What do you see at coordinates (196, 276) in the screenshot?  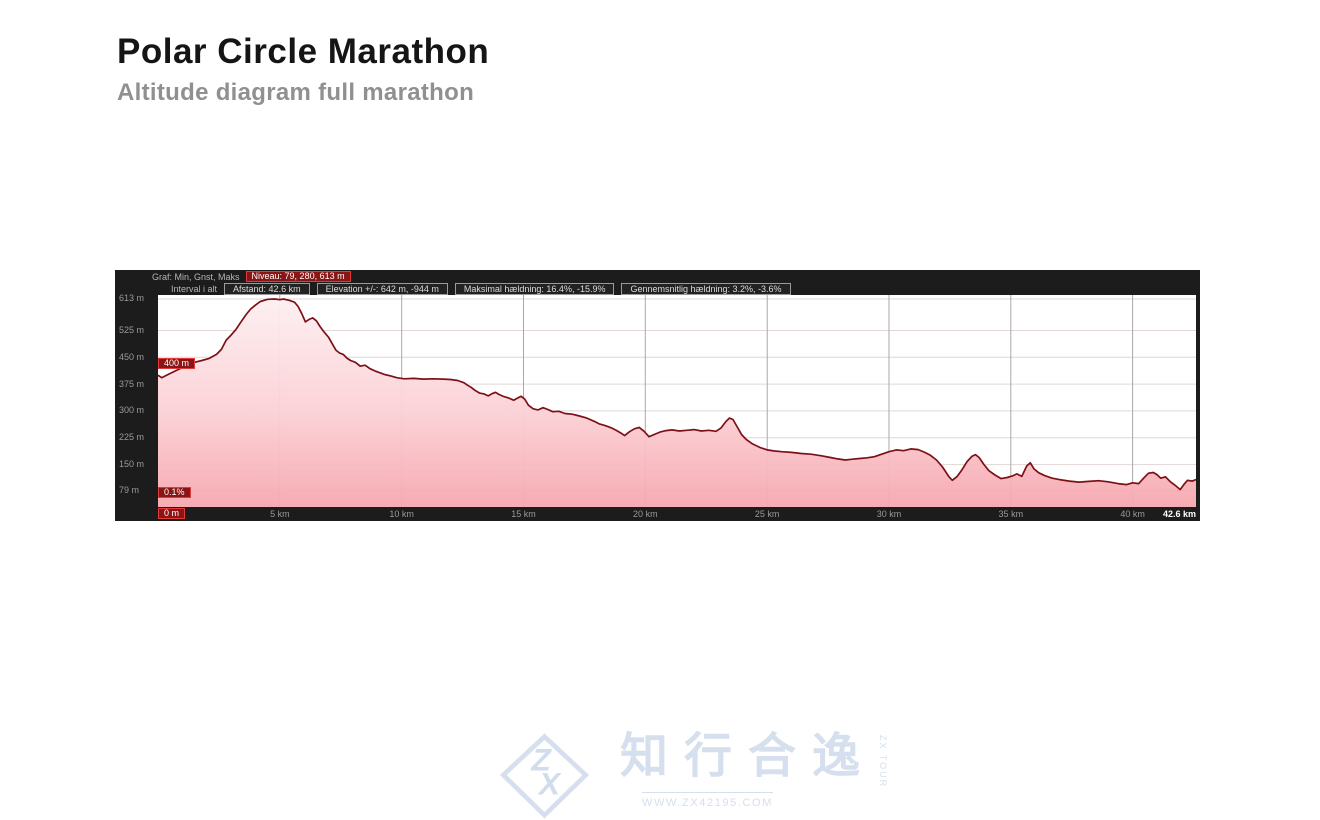 I see `graph-minmax-label: Graf: Min, Gnst, Maks` at bounding box center [196, 276].